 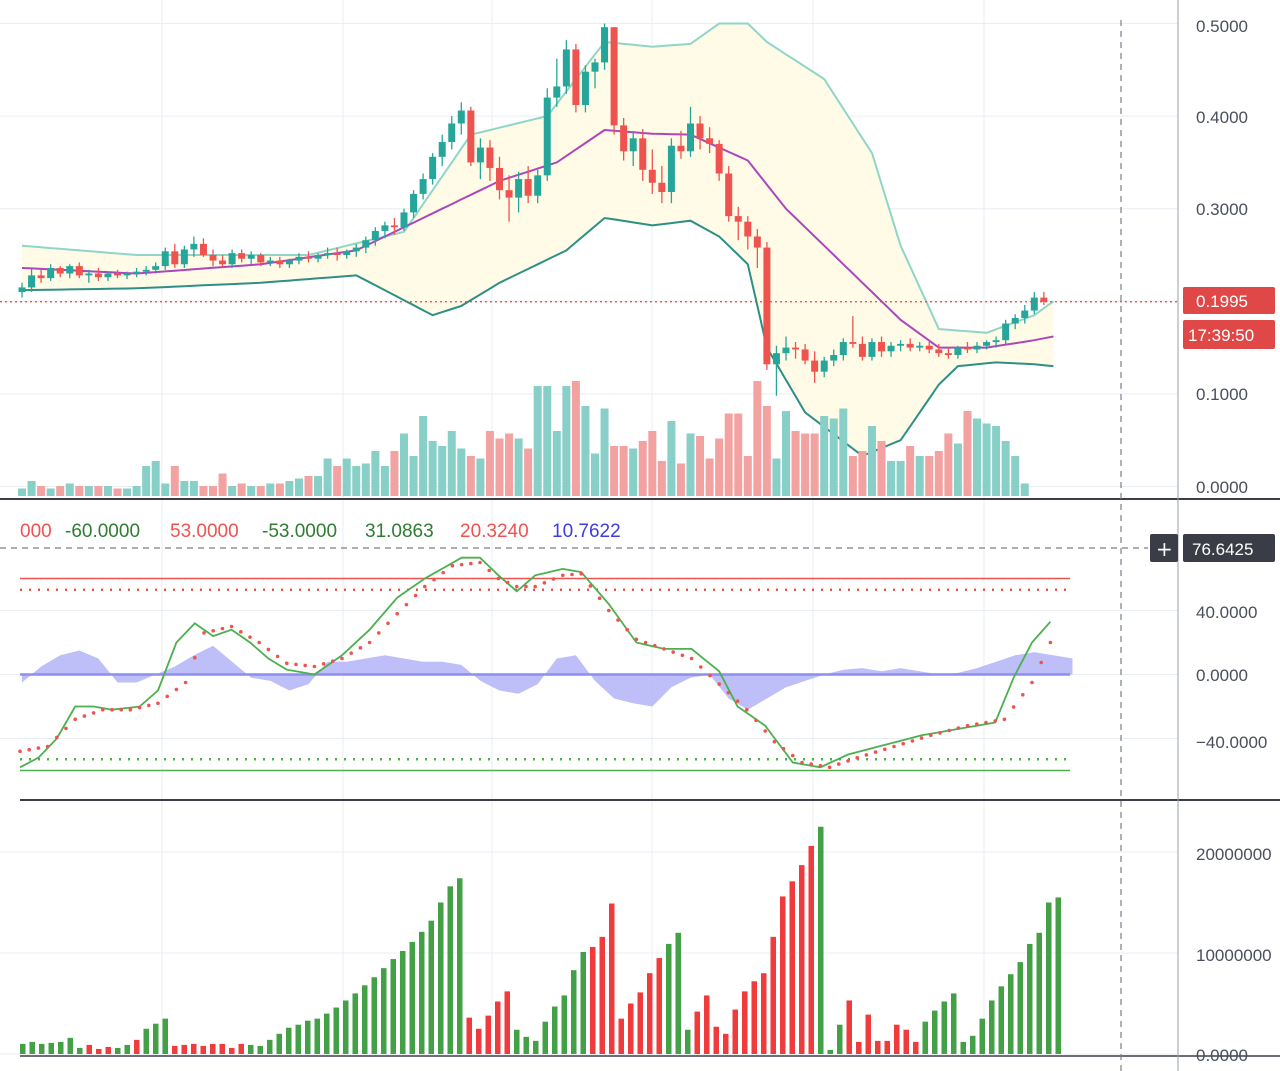 I want to click on crosshair-add-button, so click(x=1164, y=548).